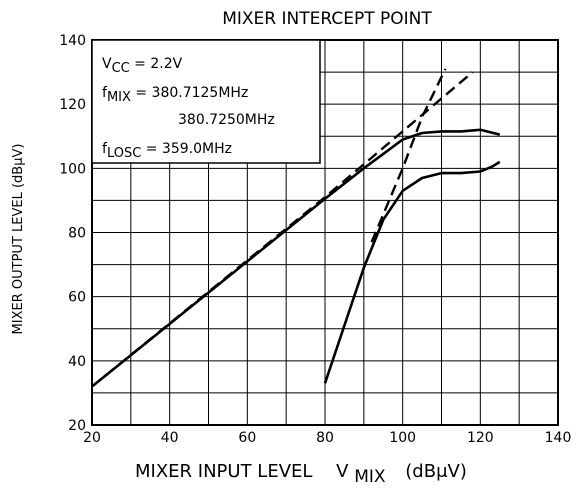 The width and height of the screenshot is (580, 488). What do you see at coordinates (167, 151) in the screenshot?
I see `condition-line: fLOSC = 359.0MHz` at bounding box center [167, 151].